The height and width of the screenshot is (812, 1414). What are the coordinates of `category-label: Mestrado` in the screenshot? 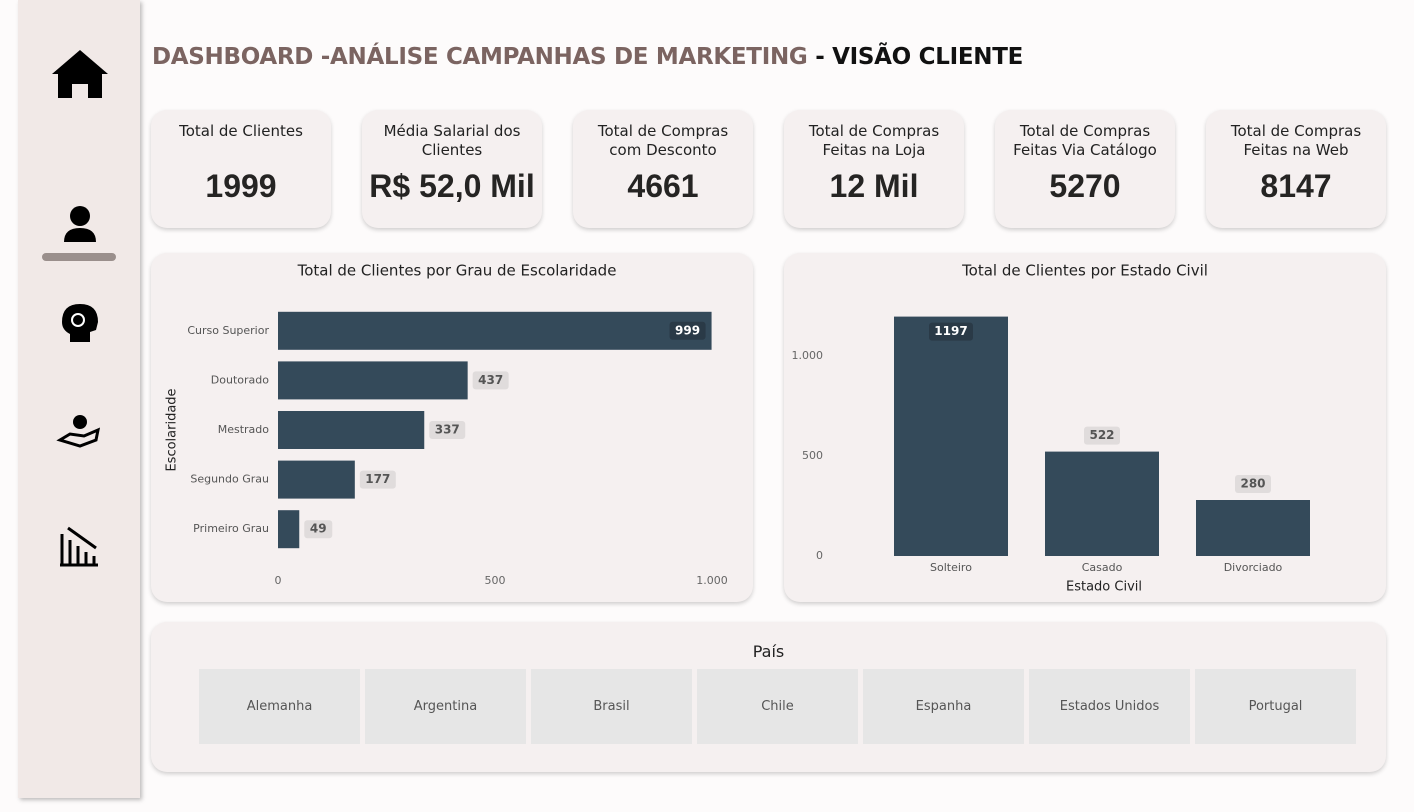 It's located at (244, 429).